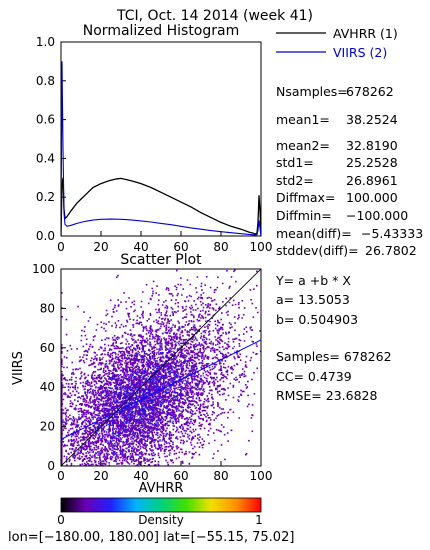 This screenshot has height=550, width=430. Describe the element at coordinates (61, 476) in the screenshot. I see `scatter-x-tick-label: 0` at that location.